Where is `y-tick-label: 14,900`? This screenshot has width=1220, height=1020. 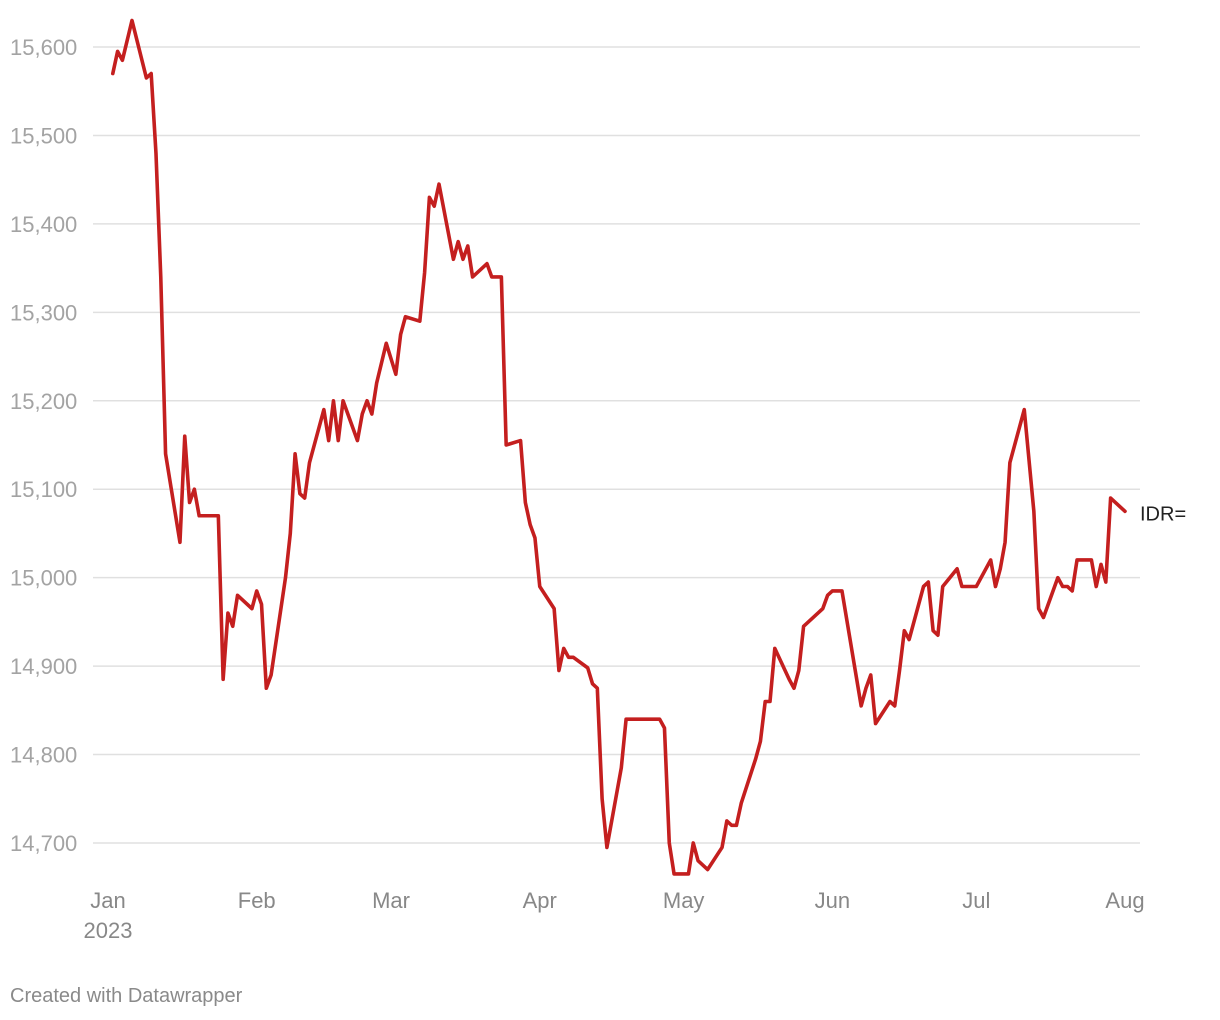 y-tick-label: 14,900 is located at coordinates (43, 666).